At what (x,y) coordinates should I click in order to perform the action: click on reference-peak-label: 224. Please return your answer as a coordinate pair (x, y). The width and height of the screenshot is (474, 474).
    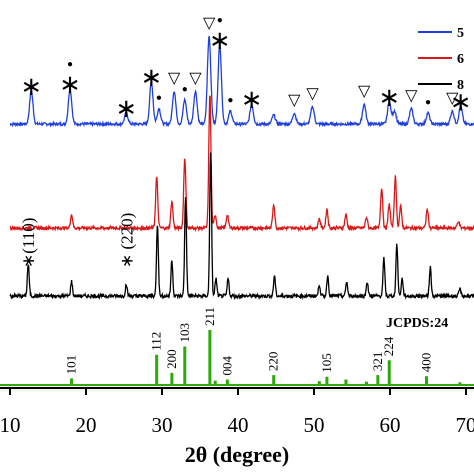
    Looking at the image, I should click on (388, 346).